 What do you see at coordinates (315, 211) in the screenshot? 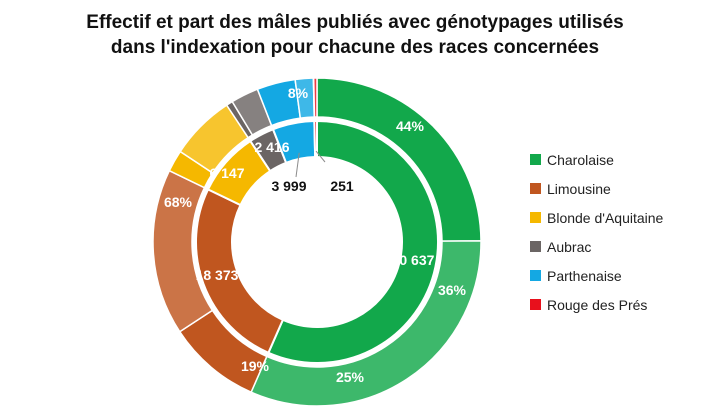
I see `inner-ring-labels: 40 637 18 373 6 147 2 416 3 999 251` at bounding box center [315, 211].